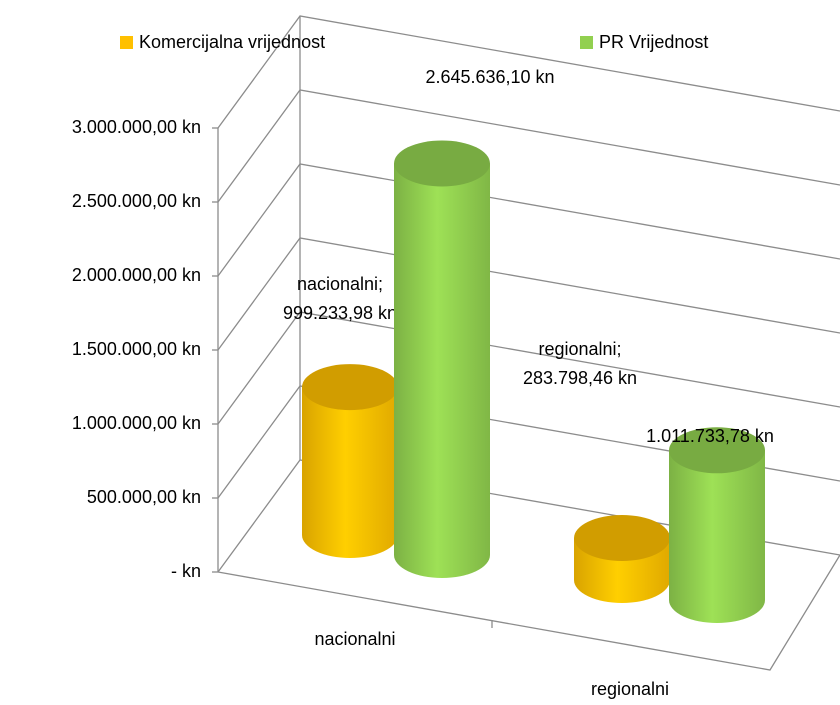 Image resolution: width=840 pixels, height=705 pixels. I want to click on y-tick-label: 1.000.000,00 kn, so click(136, 423).